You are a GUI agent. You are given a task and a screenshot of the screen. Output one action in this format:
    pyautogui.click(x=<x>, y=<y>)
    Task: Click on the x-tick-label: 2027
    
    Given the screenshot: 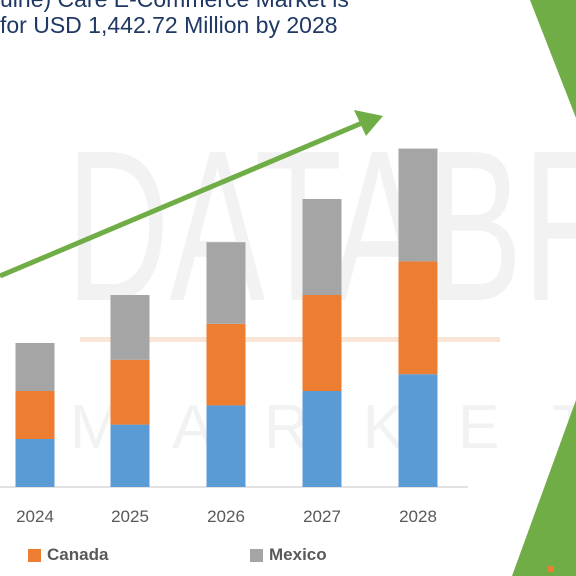 What is the action you would take?
    pyautogui.click(x=322, y=516)
    